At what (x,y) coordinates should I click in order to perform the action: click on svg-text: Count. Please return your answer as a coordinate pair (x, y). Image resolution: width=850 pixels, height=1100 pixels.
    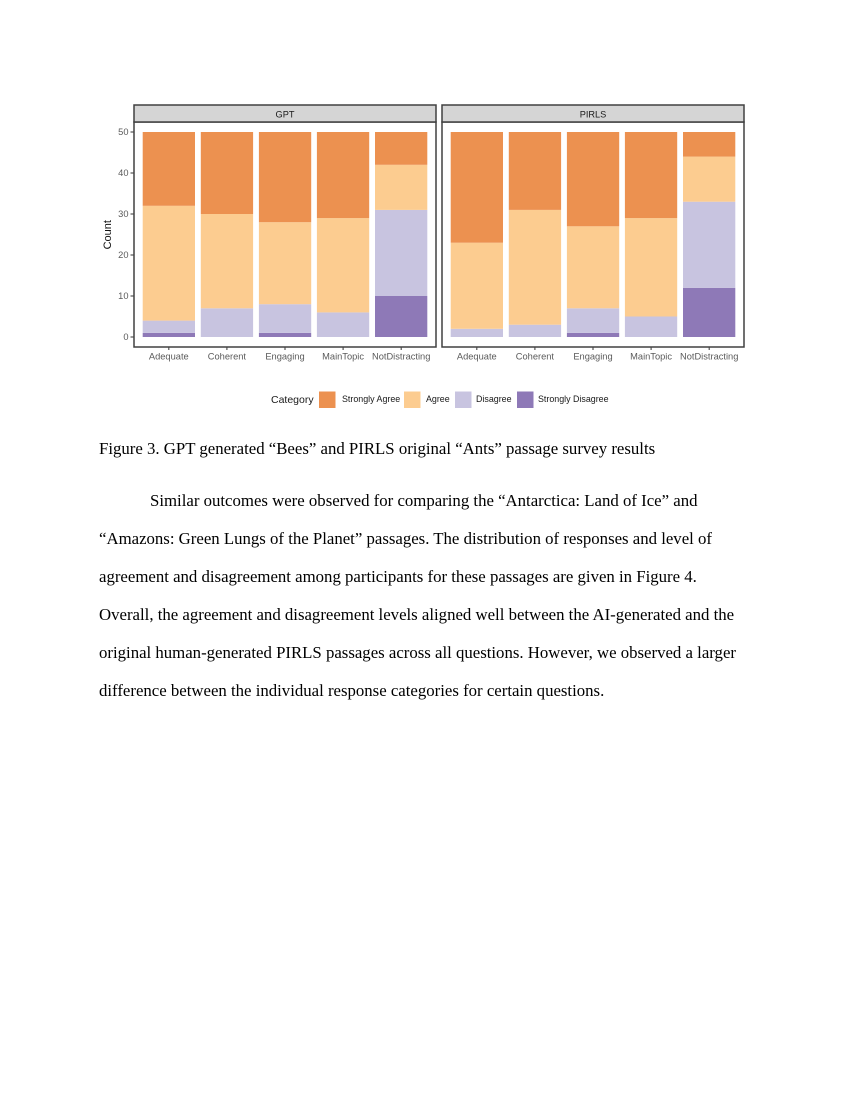
    Looking at the image, I should click on (108, 234).